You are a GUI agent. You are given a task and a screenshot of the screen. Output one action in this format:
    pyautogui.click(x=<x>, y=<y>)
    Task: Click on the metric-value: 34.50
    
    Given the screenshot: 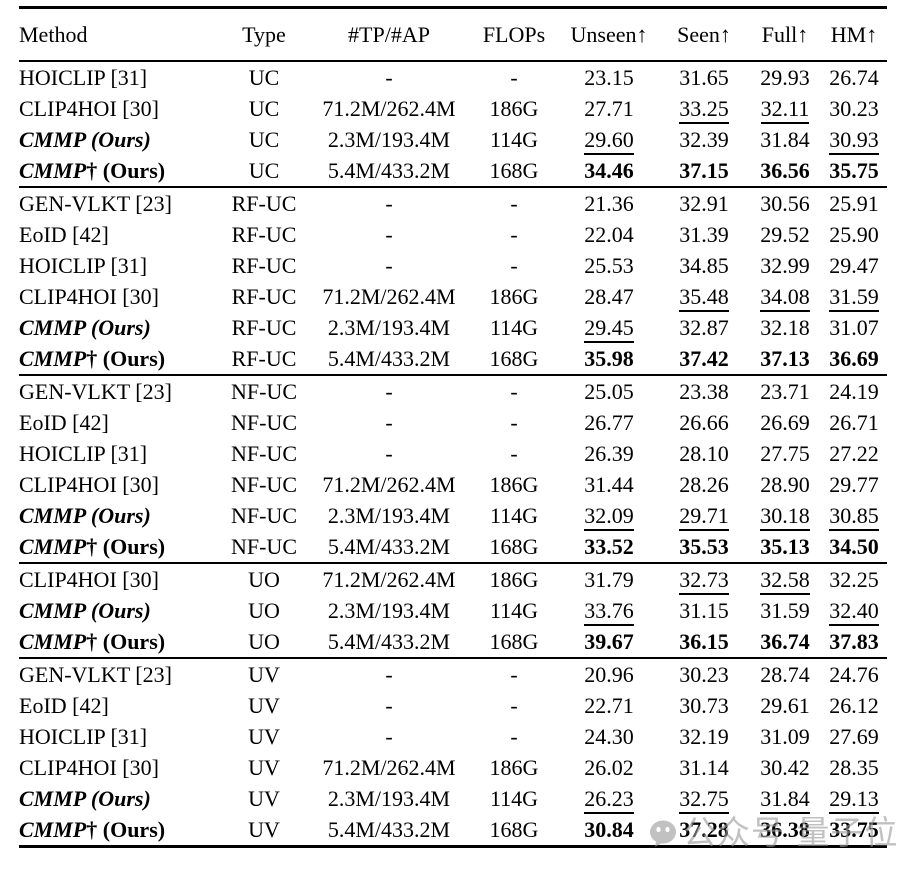 What is the action you would take?
    pyautogui.click(x=854, y=546)
    